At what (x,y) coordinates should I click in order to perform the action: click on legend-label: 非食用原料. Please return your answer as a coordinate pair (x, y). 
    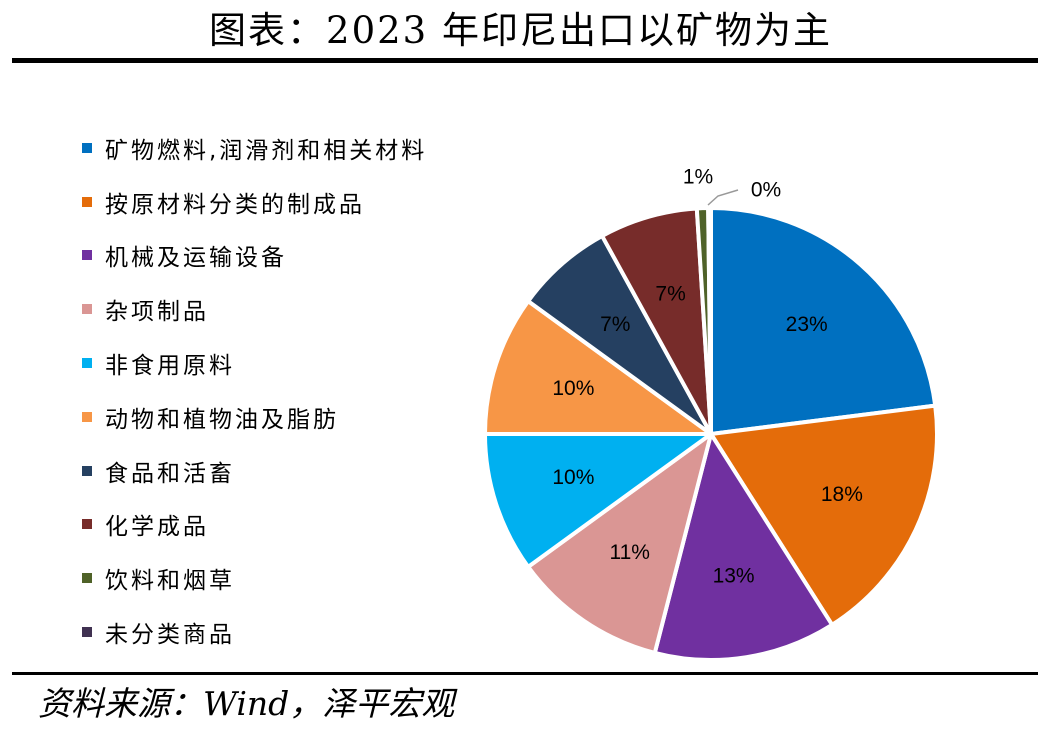
    Looking at the image, I should click on (170, 366).